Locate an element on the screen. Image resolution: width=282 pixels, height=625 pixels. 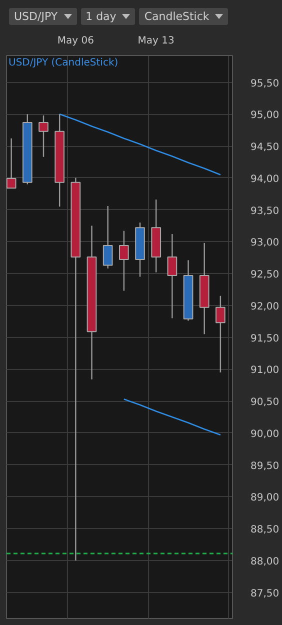
y-tick-label: 90,50 is located at coordinates (265, 402).